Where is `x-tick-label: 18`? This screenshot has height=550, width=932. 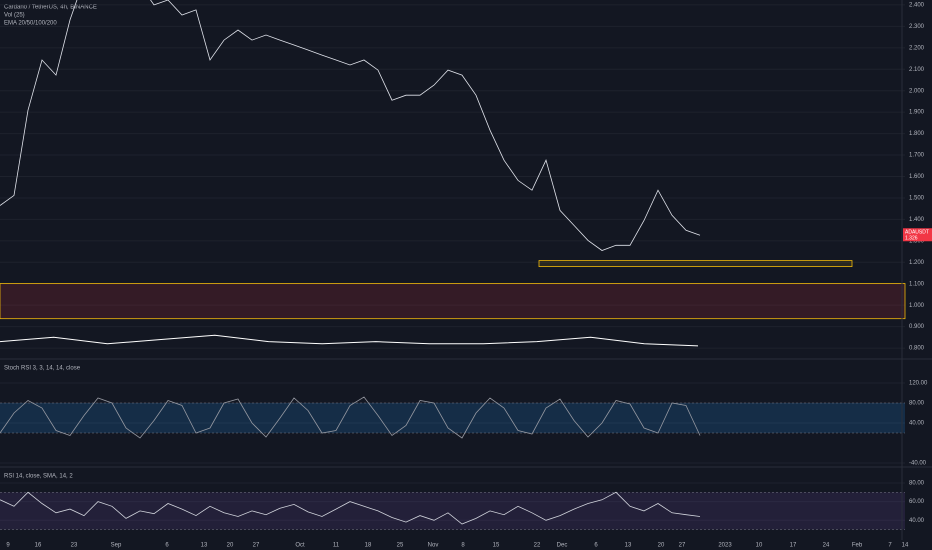
x-tick-label: 18 is located at coordinates (368, 546).